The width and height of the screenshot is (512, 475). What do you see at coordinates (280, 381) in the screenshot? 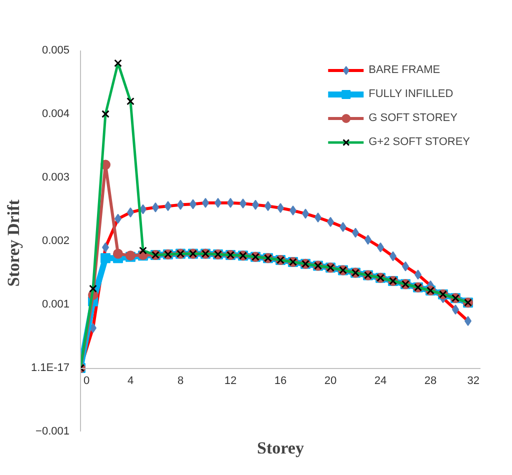
I see `x-tick-label: 16` at bounding box center [280, 381].